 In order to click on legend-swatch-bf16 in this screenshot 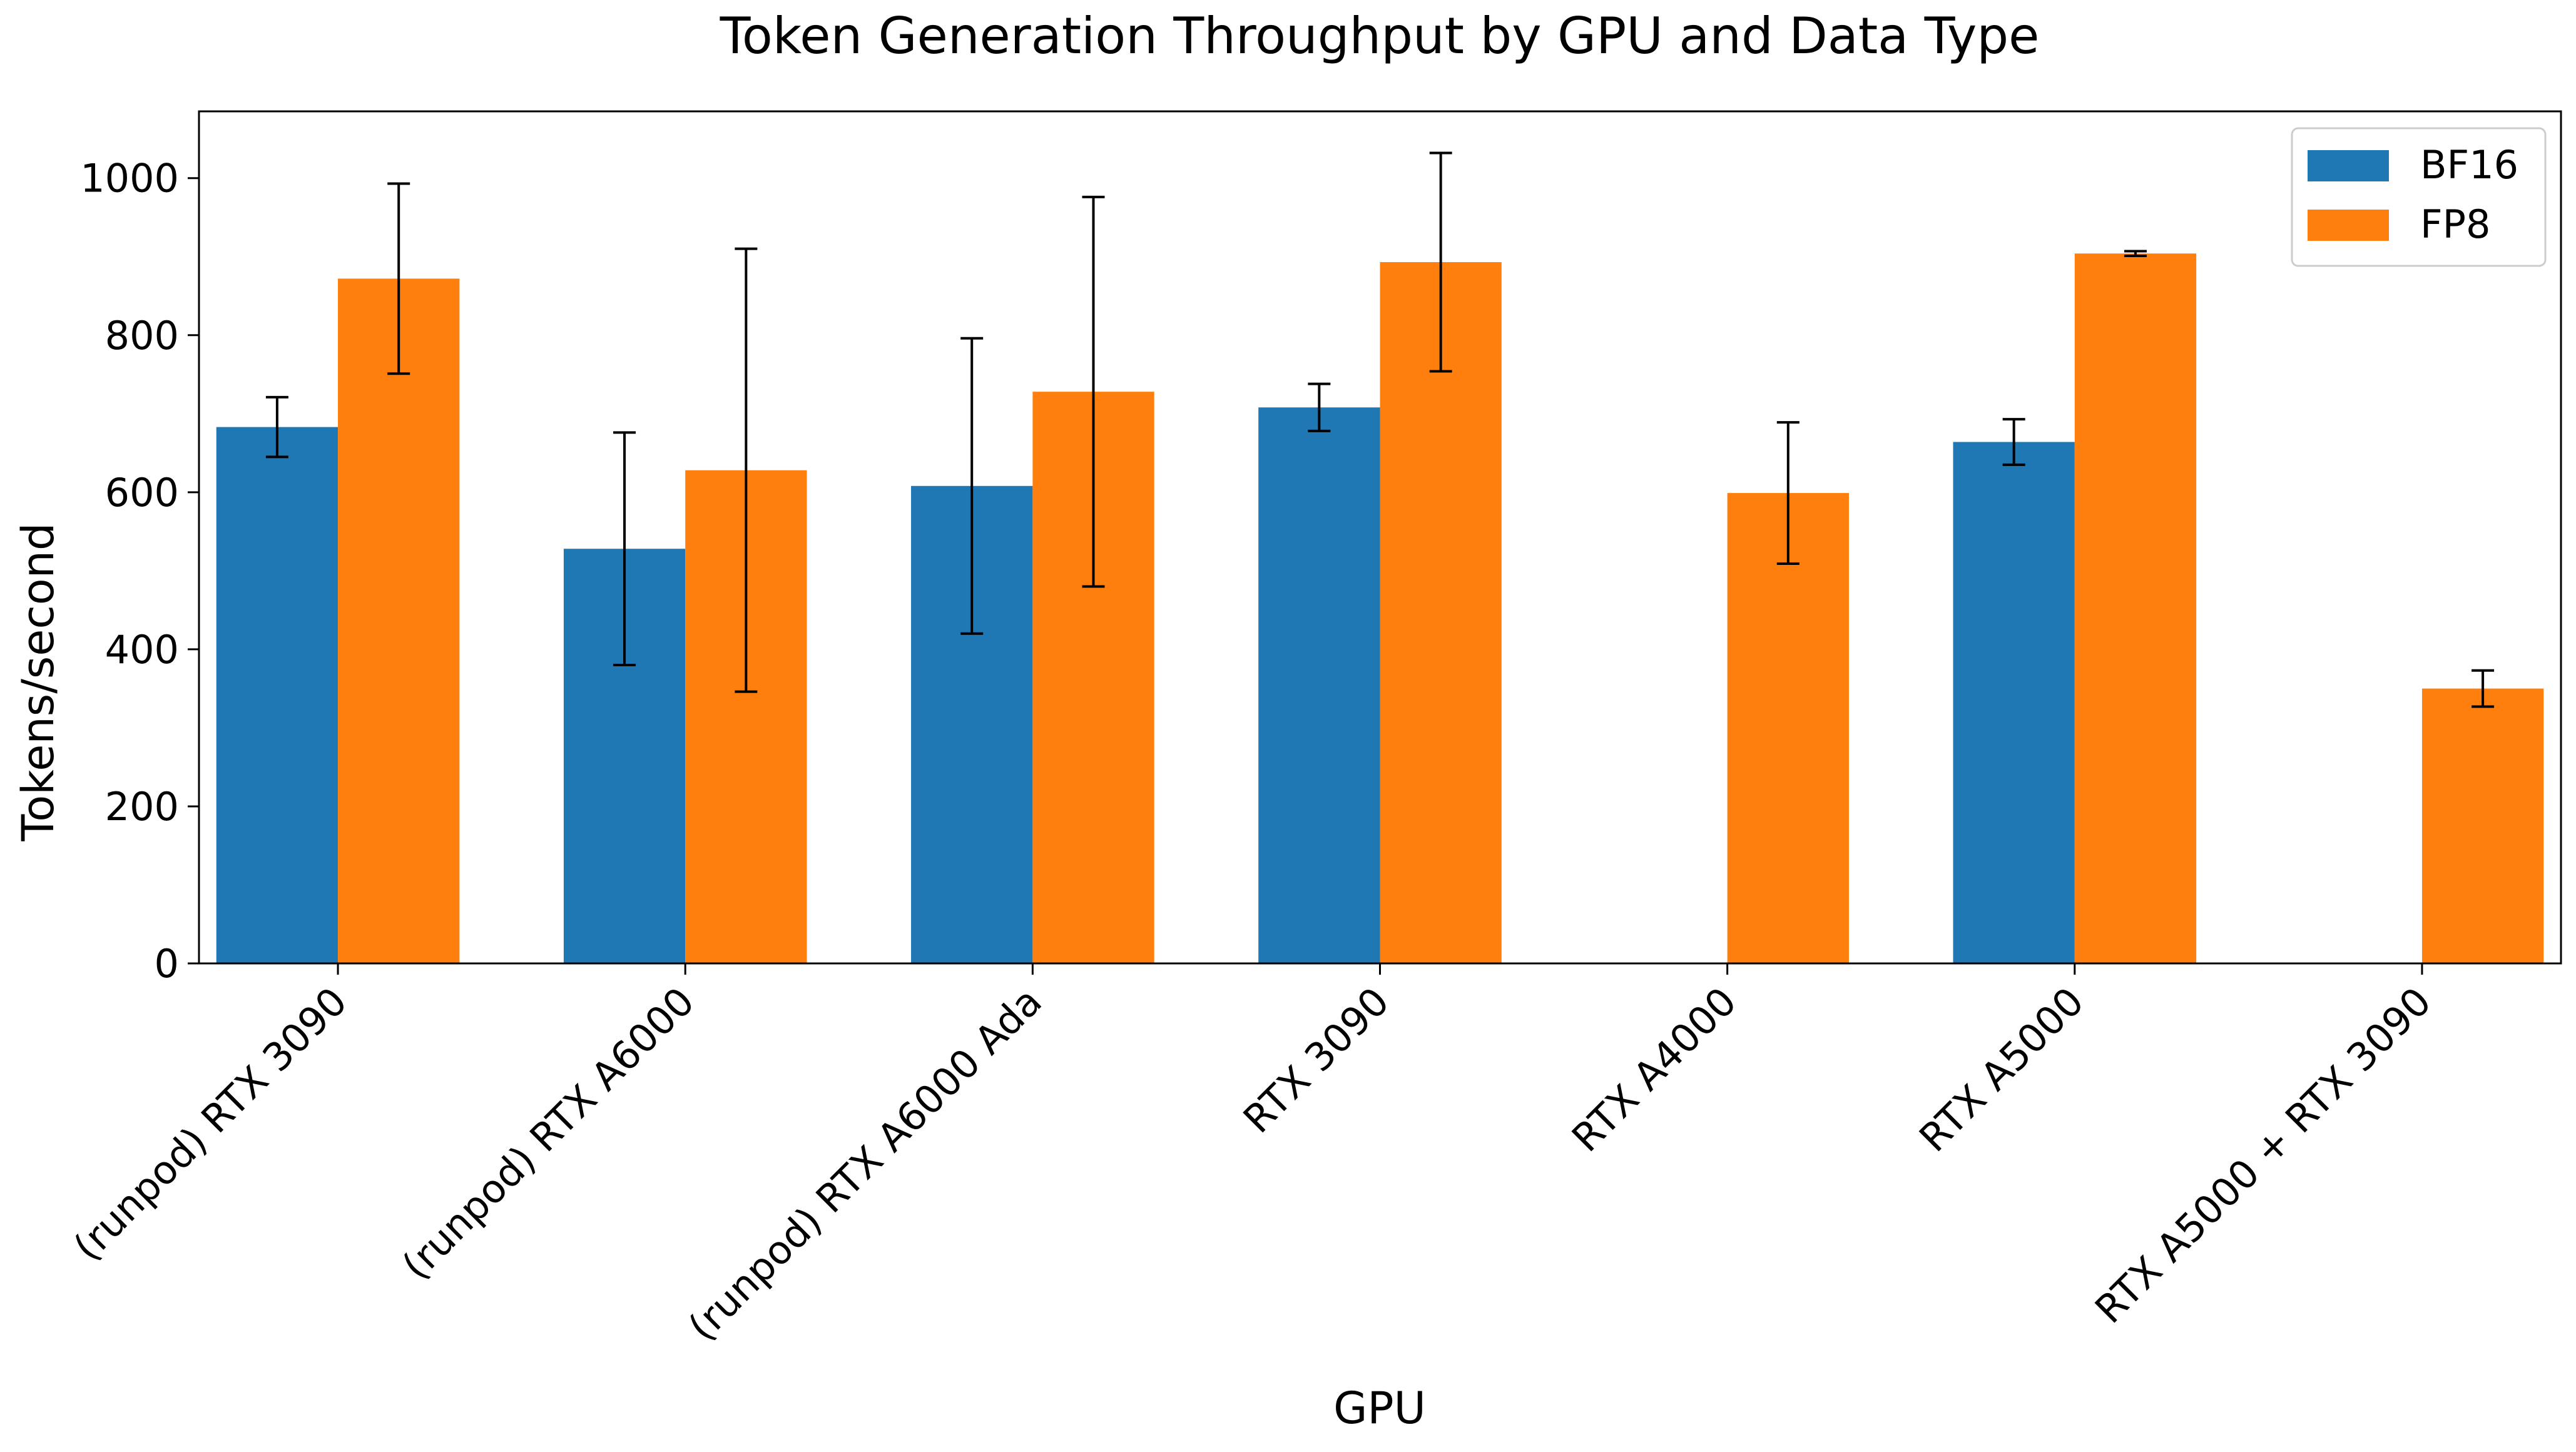, I will do `click(2348, 165)`.